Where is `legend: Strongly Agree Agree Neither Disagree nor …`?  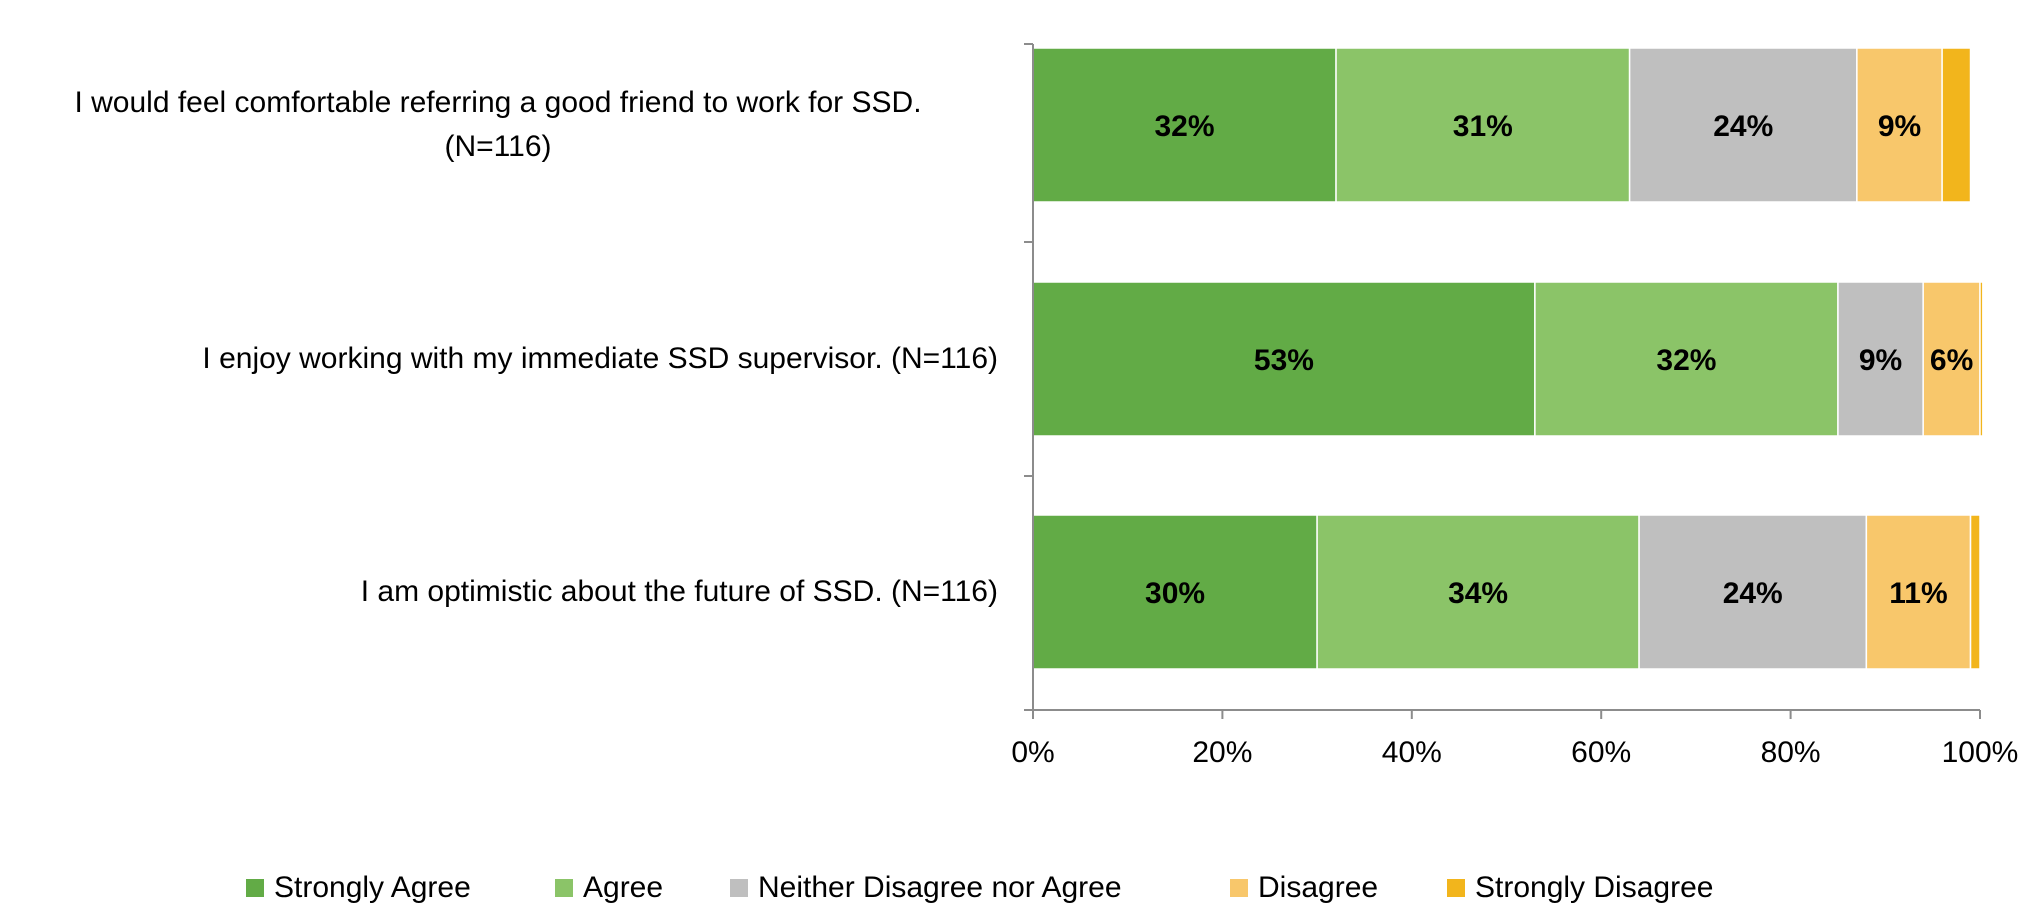
legend: Strongly Agree Agree Neither Disagree nor … is located at coordinates (1015, 893).